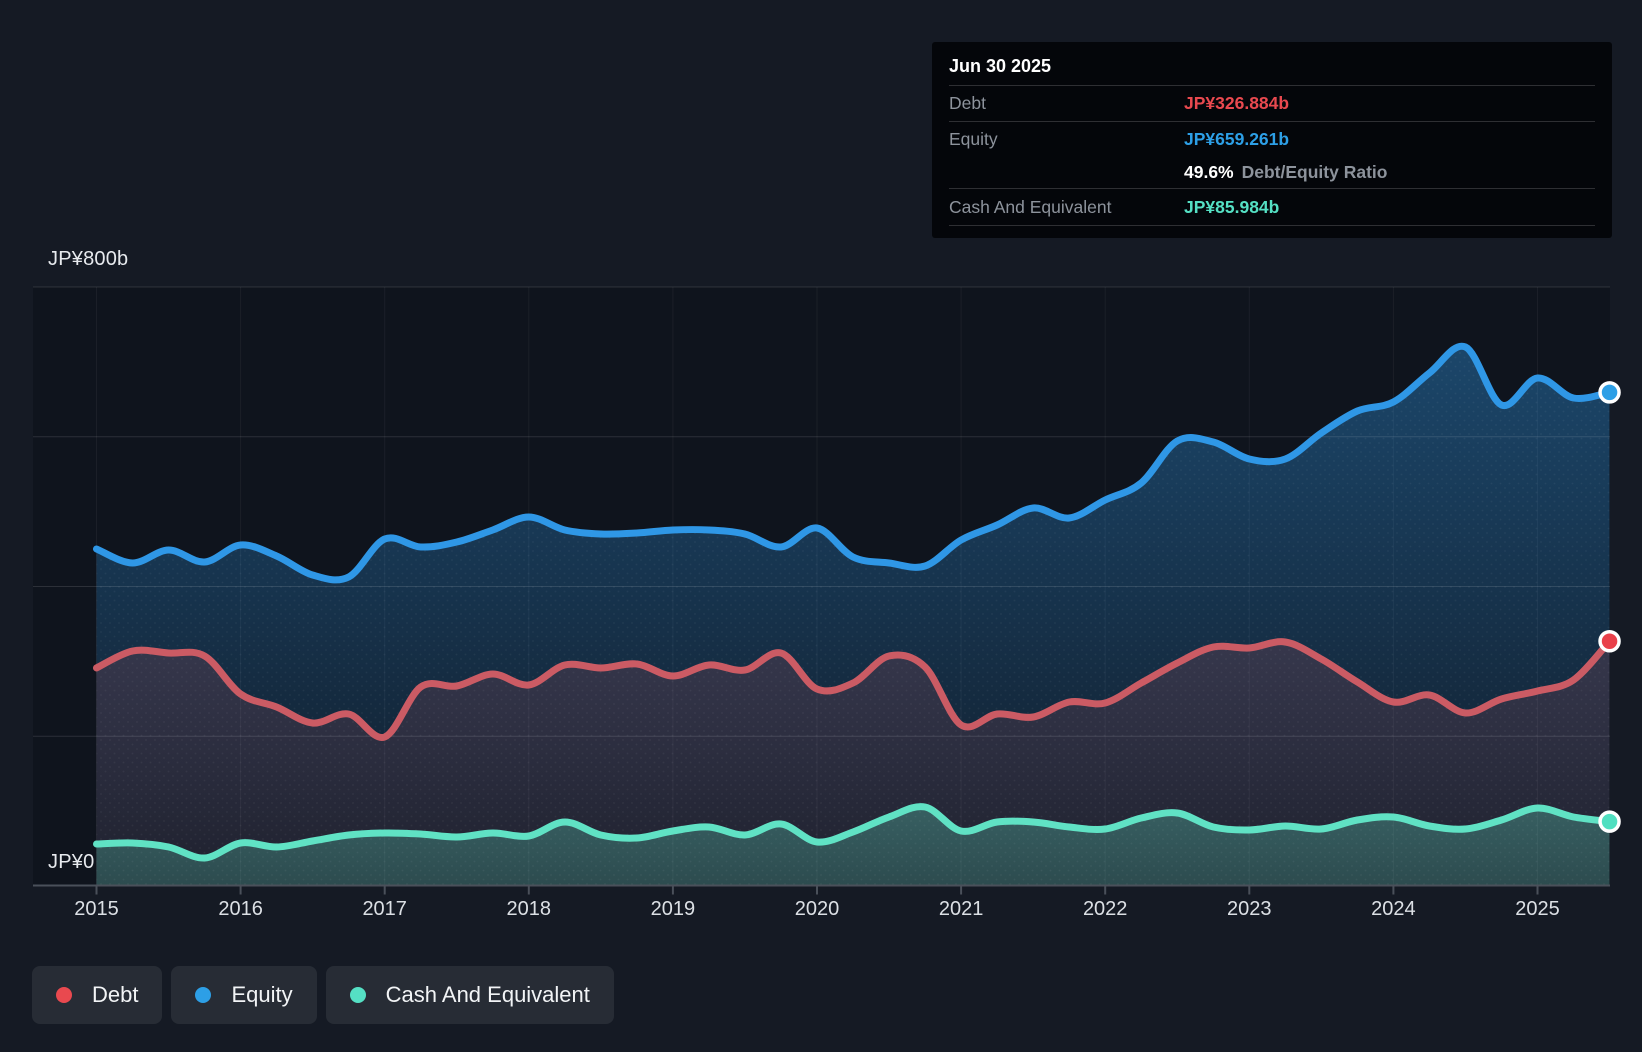 The height and width of the screenshot is (1052, 1642). Describe the element at coordinates (853, 832) in the screenshot. I see `cash-line` at that location.